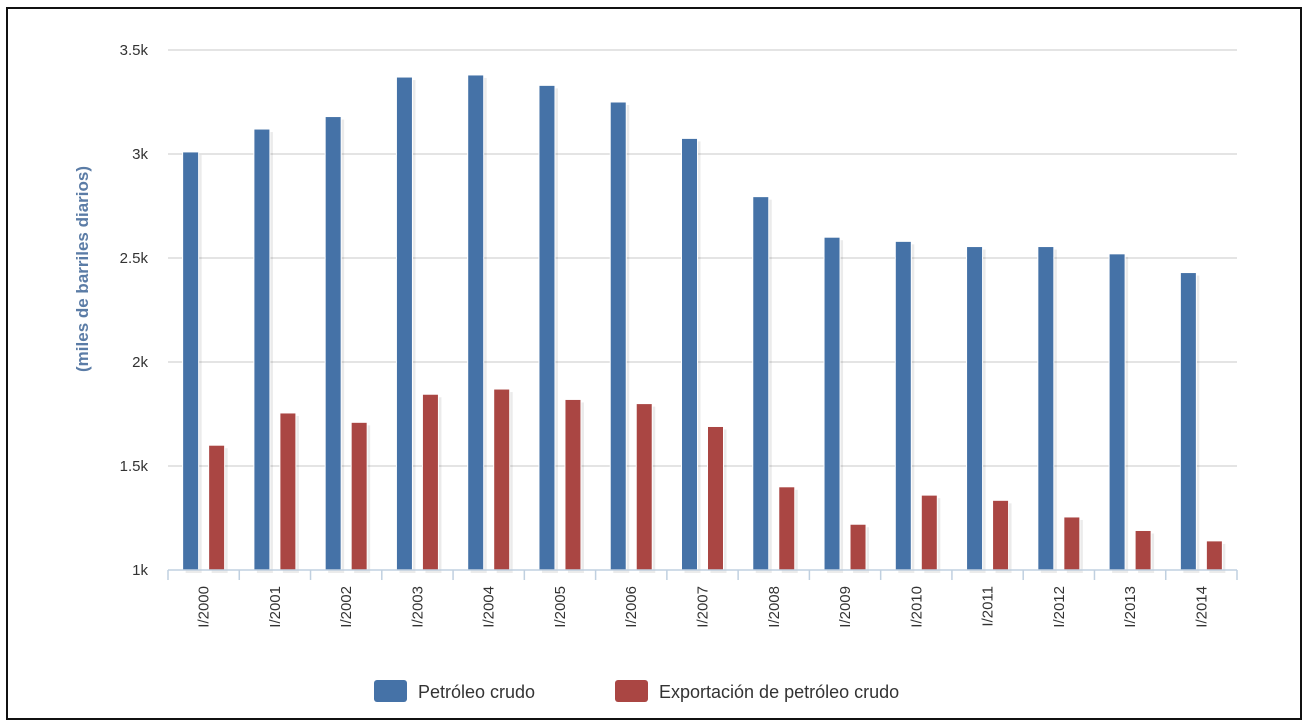 The image size is (1312, 723). Describe the element at coordinates (774, 607) in the screenshot. I see `x-tick-label: I/2008` at that location.